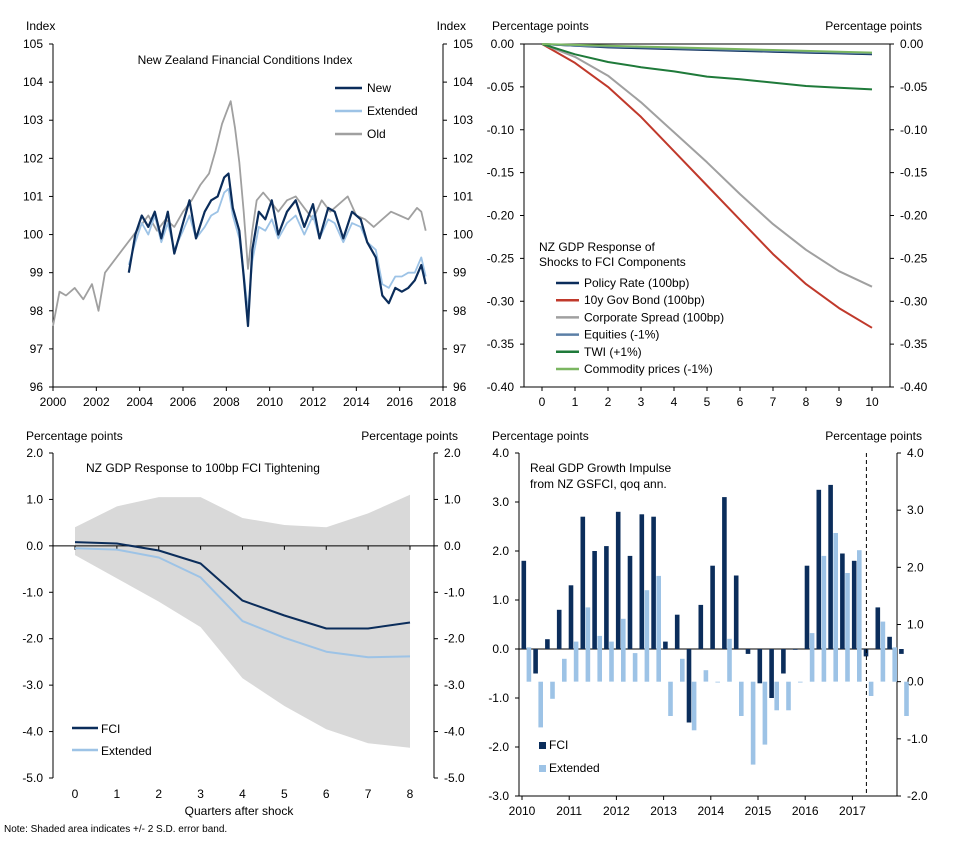  What do you see at coordinates (37, 349) in the screenshot?
I see `y-tick-label: 97` at bounding box center [37, 349].